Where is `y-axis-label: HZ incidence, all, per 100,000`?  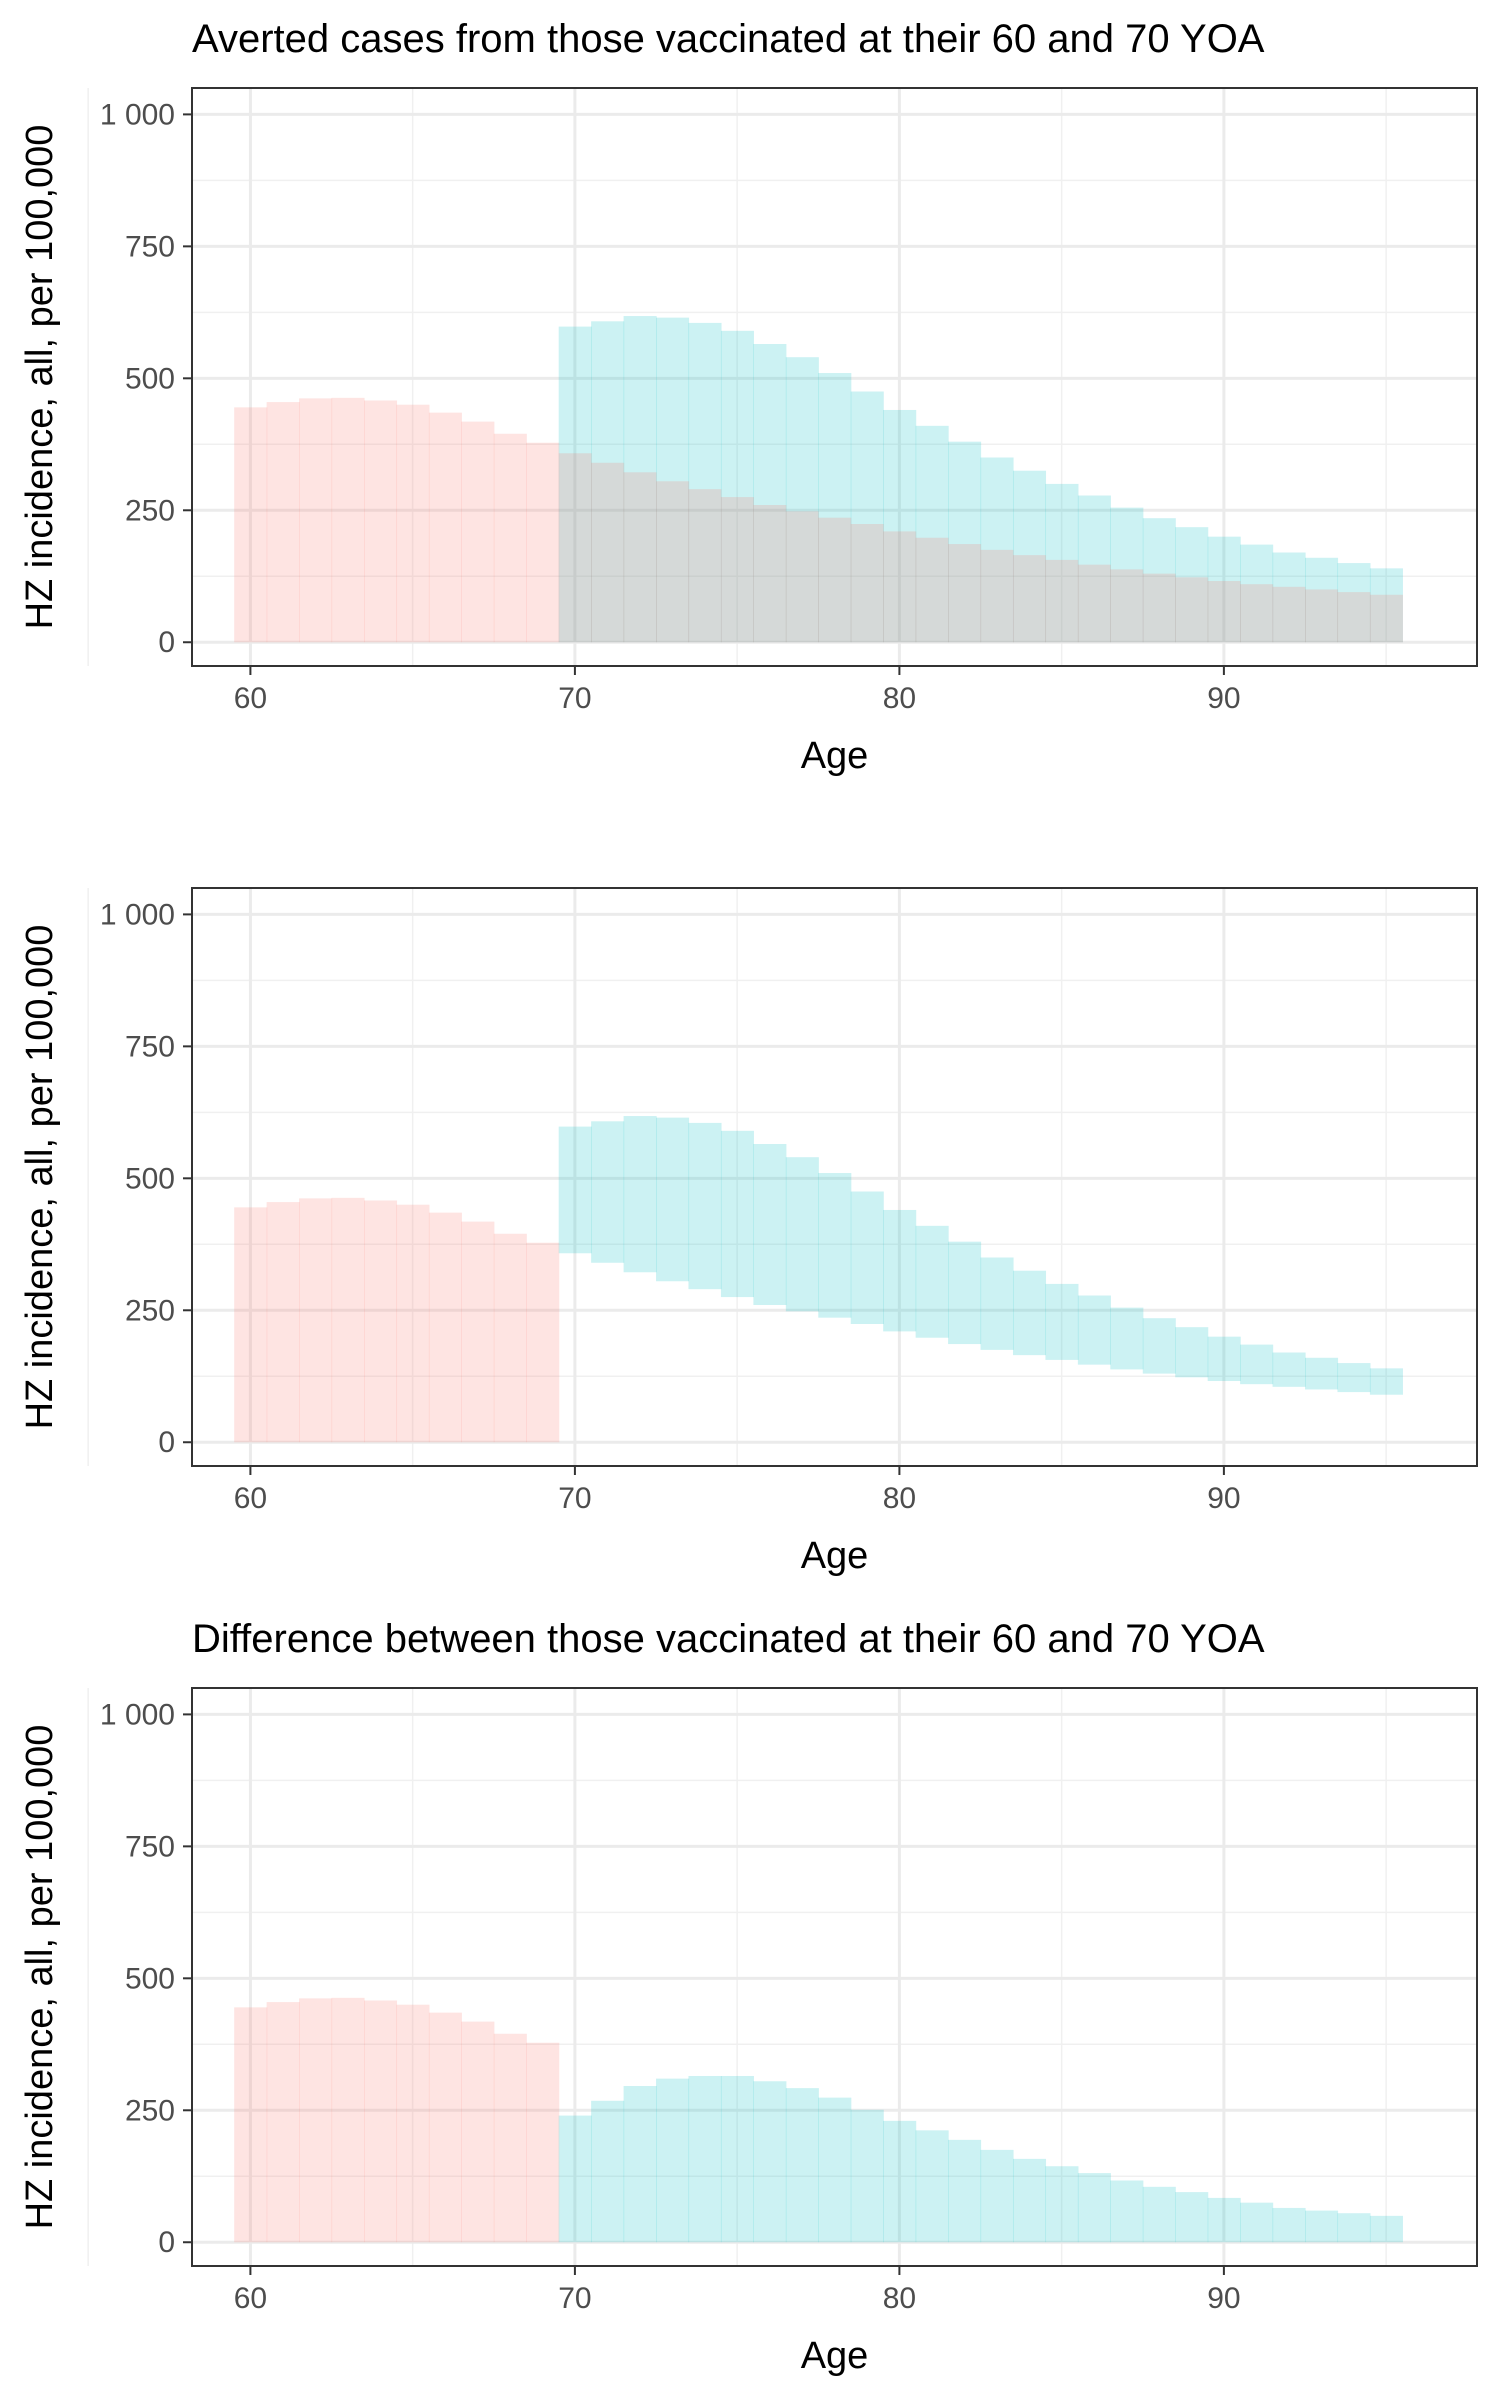 y-axis-label: HZ incidence, all, per 100,000 is located at coordinates (40, 377).